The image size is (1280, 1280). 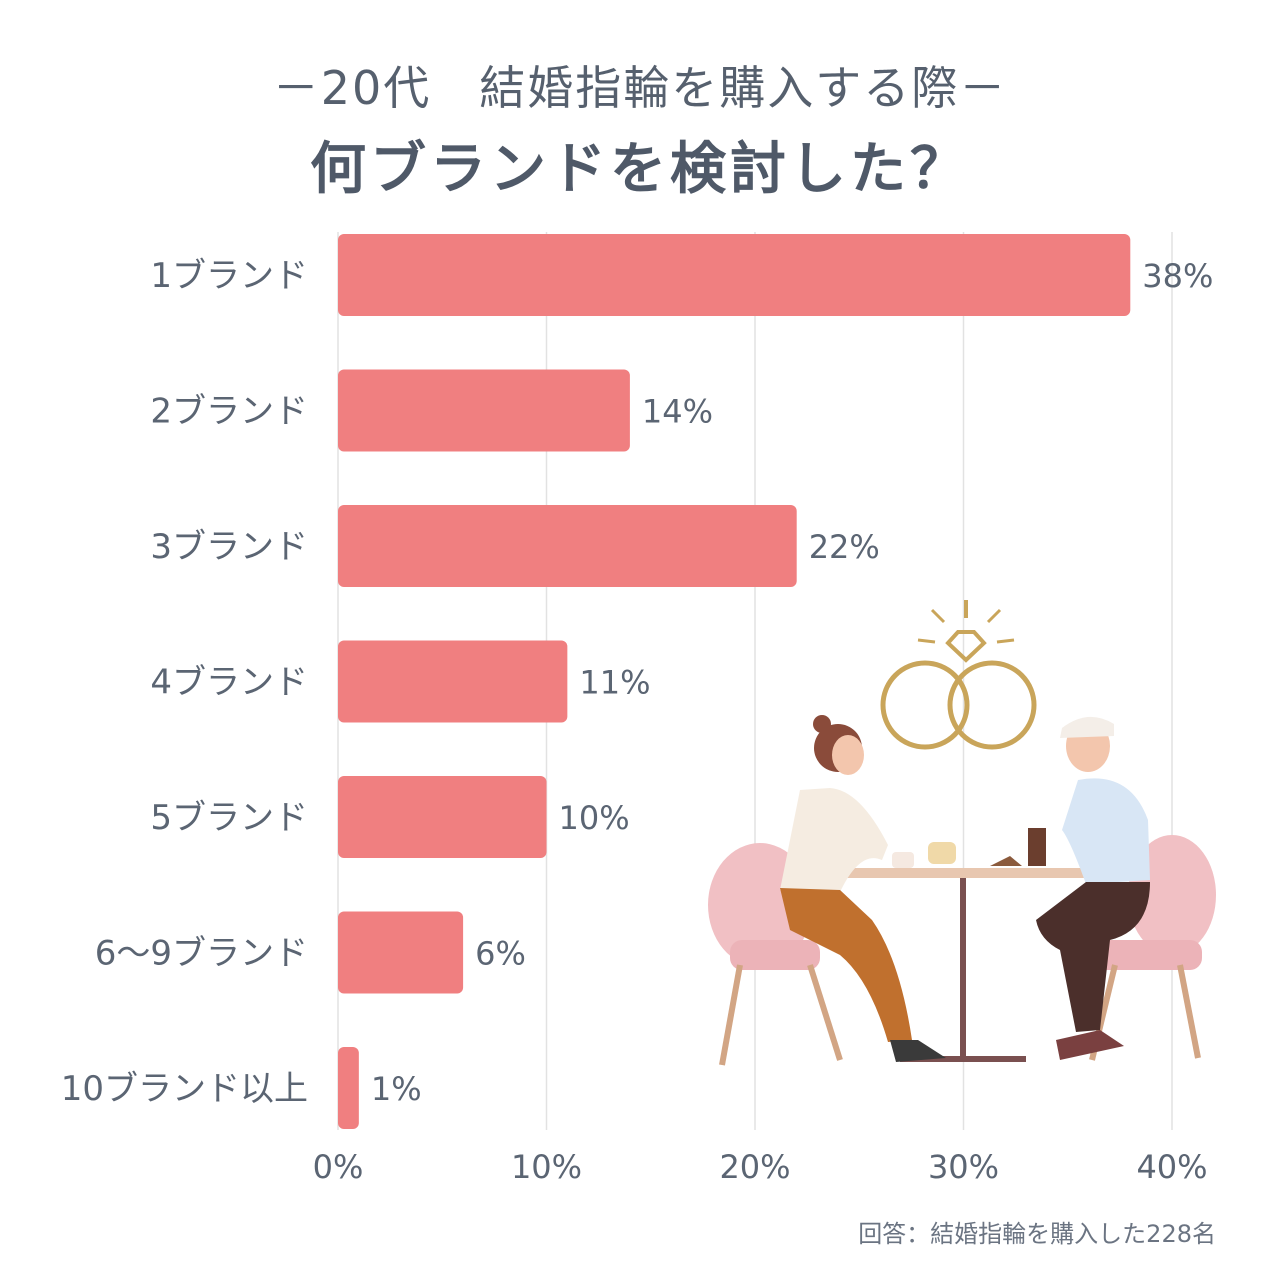 I want to click on value-label: 14%, so click(x=677, y=412).